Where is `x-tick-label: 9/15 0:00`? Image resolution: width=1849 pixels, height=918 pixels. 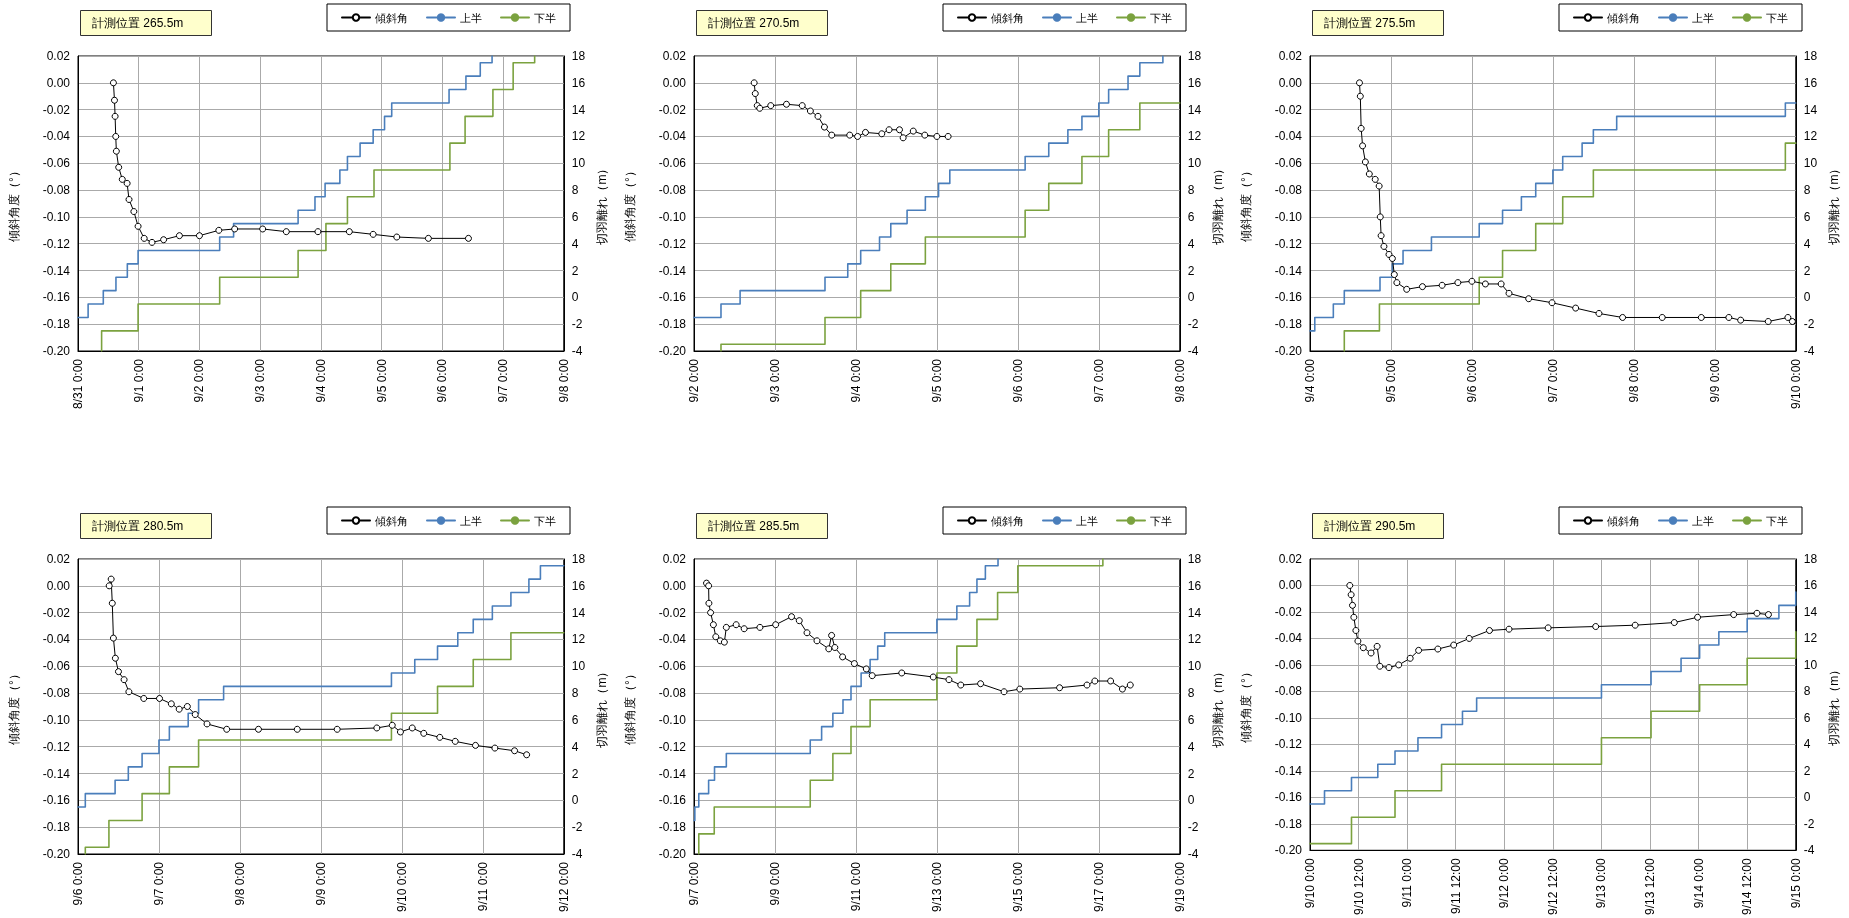 x-tick-label: 9/15 0:00 is located at coordinates (1795, 883).